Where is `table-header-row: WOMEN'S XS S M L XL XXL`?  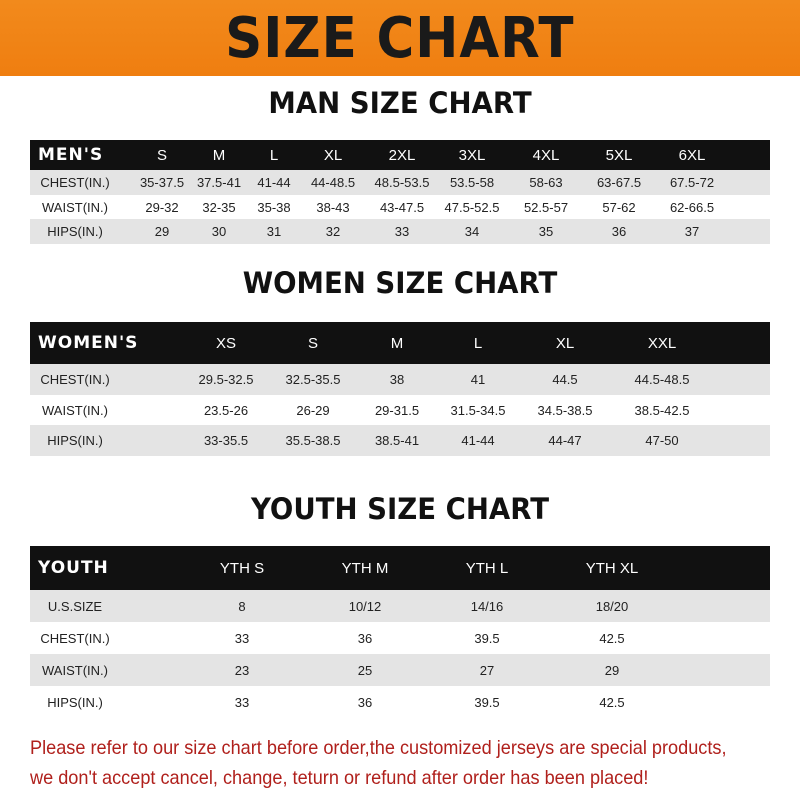
table-header-row: WOMEN'S XS S M L XL XXL is located at coordinates (400, 343).